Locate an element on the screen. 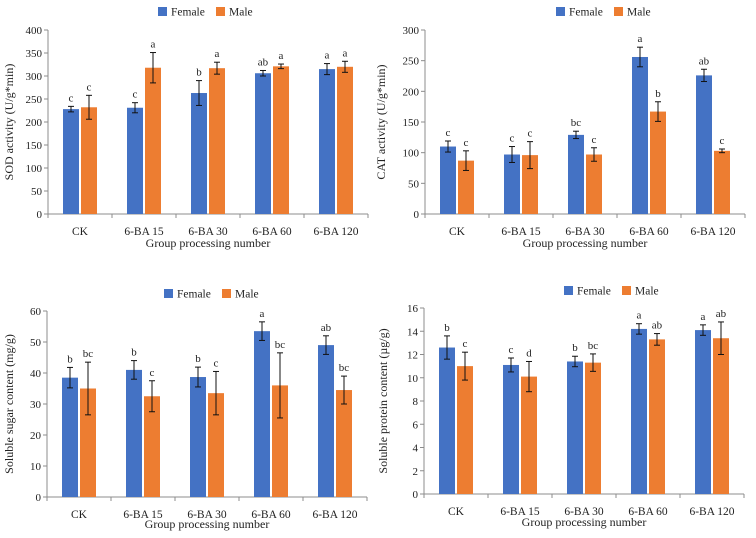 The width and height of the screenshot is (756, 538). y-axis-title: Soluble protein content (µg/g) is located at coordinates (383, 400).